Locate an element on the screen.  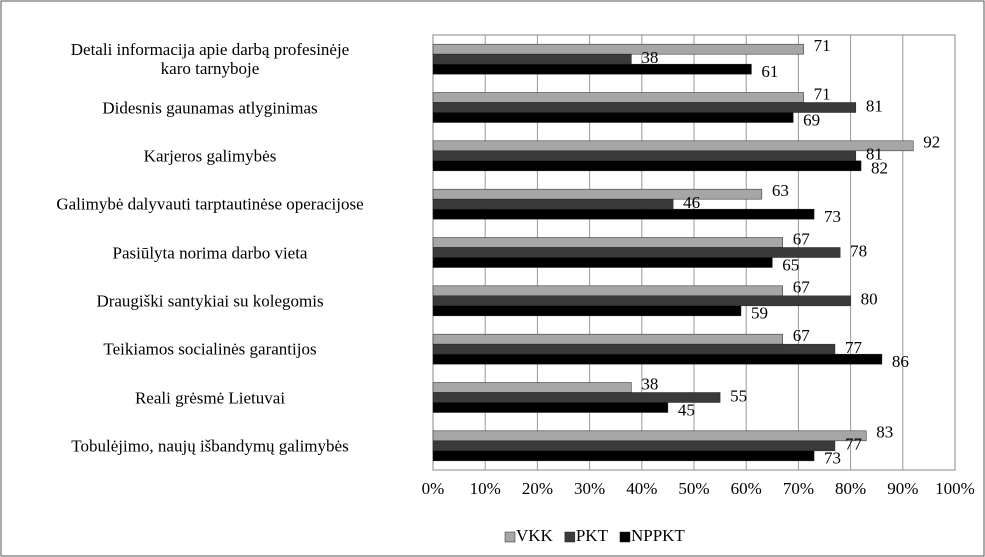
data-label: 92 is located at coordinates (931, 142).